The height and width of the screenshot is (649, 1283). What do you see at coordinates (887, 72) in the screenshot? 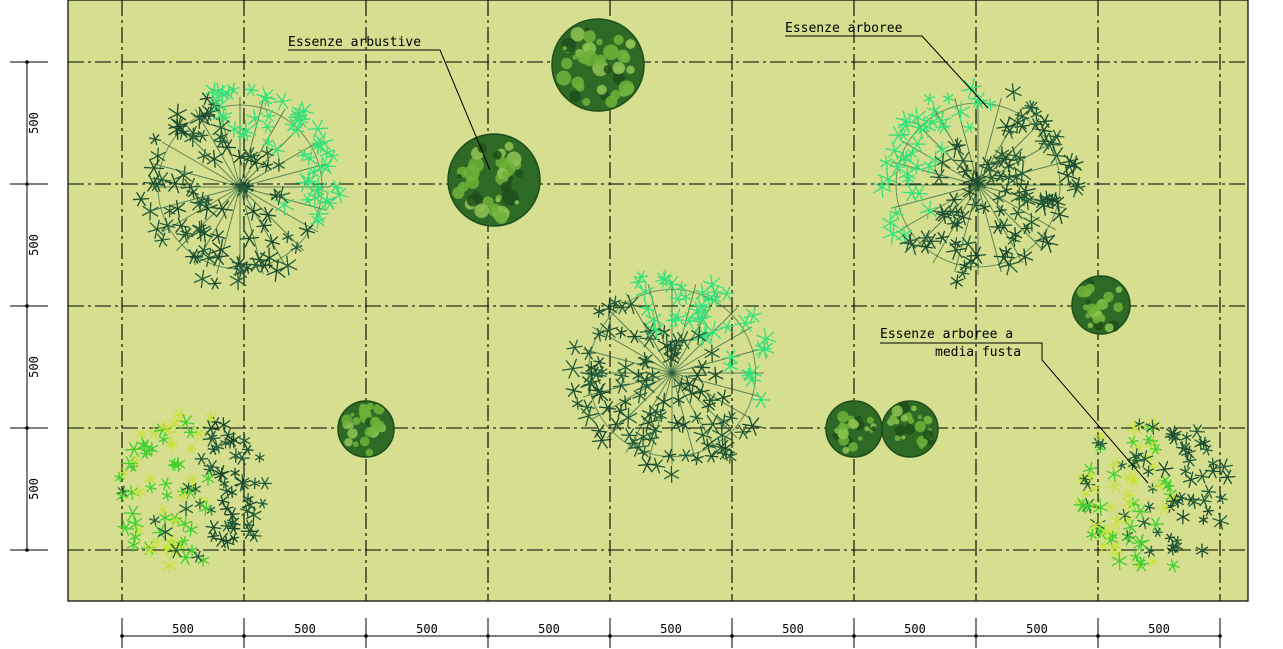
I see `leader-line-trees` at bounding box center [887, 72].